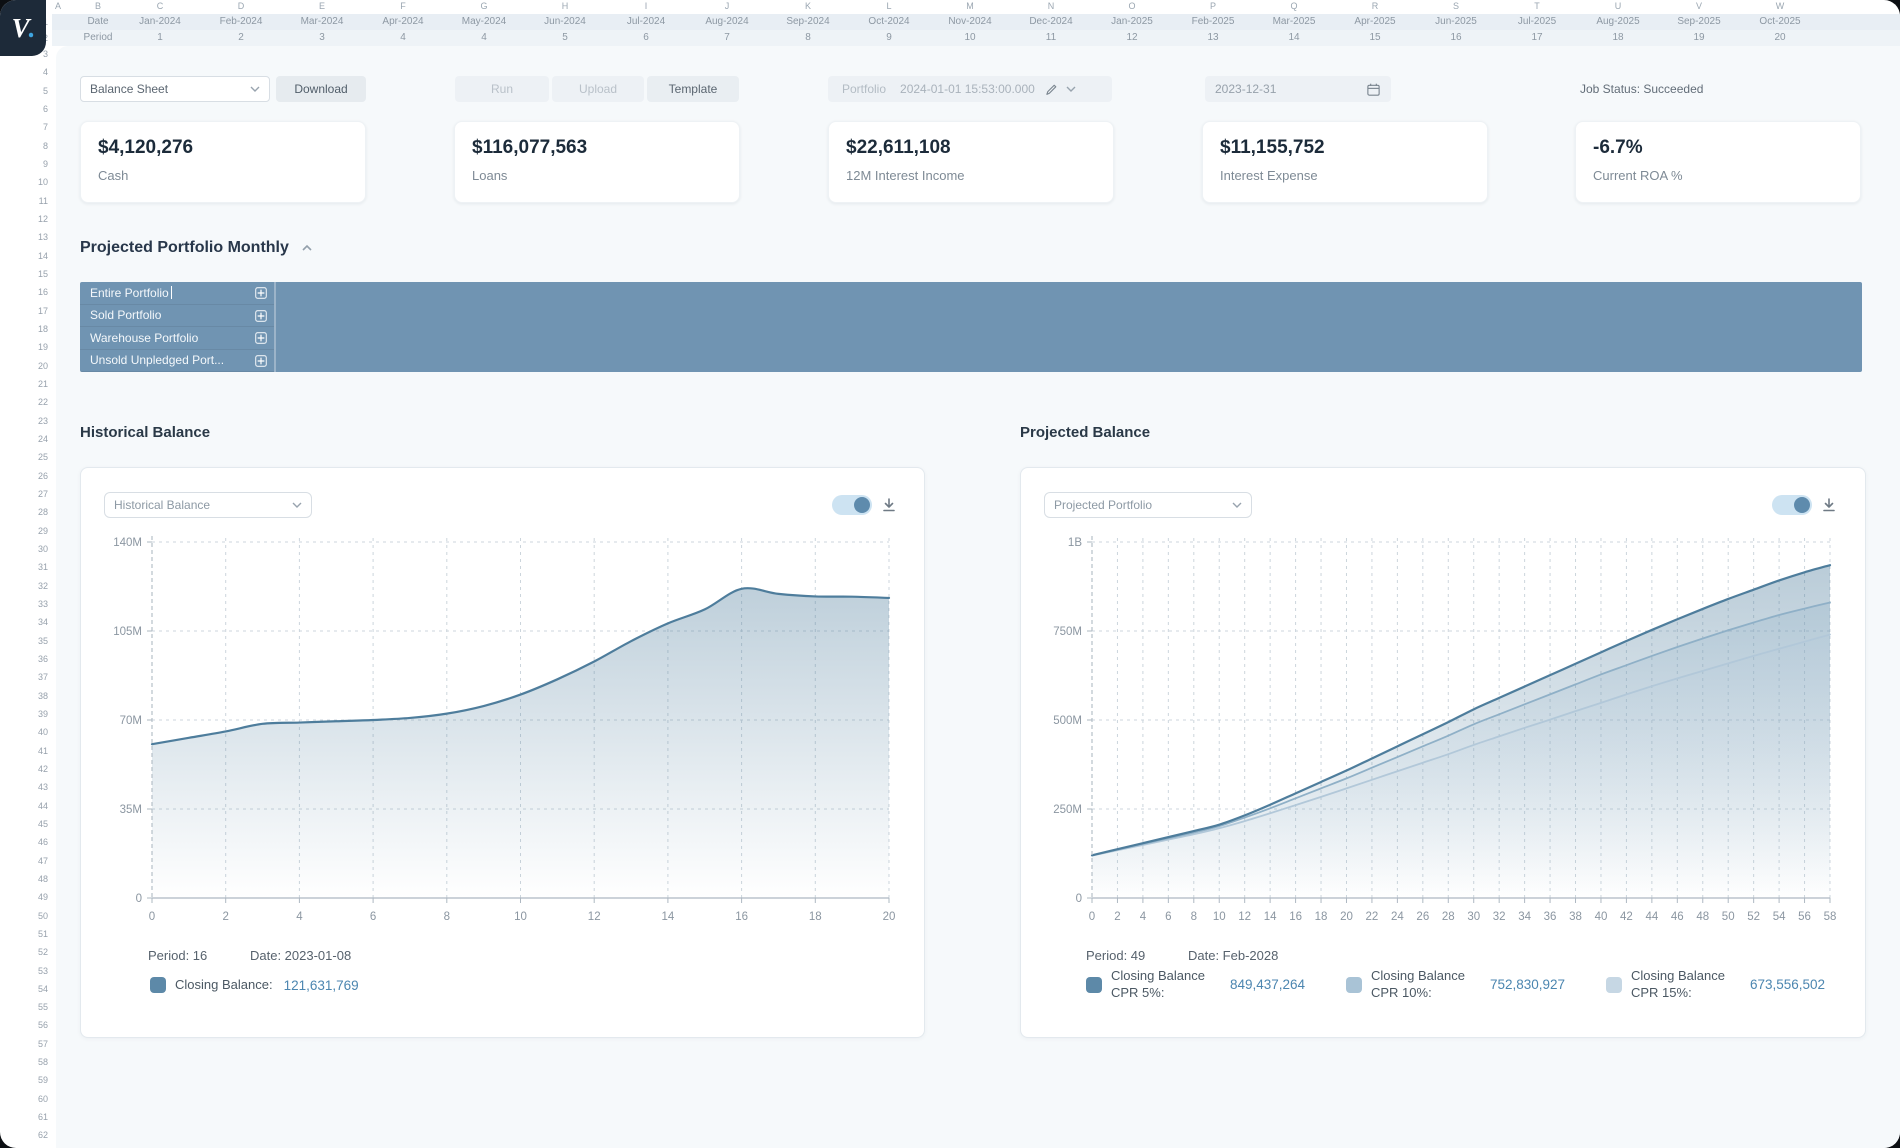  What do you see at coordinates (42, 695) in the screenshot?
I see `row-number: 38` at bounding box center [42, 695].